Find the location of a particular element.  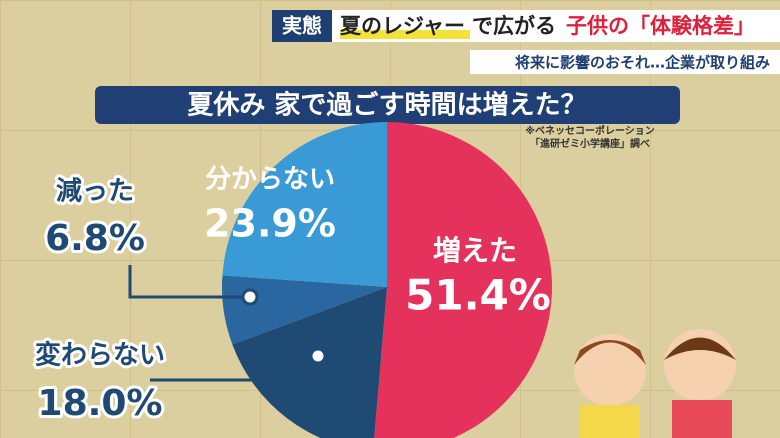

value-label: 6.8% is located at coordinates (95, 238).